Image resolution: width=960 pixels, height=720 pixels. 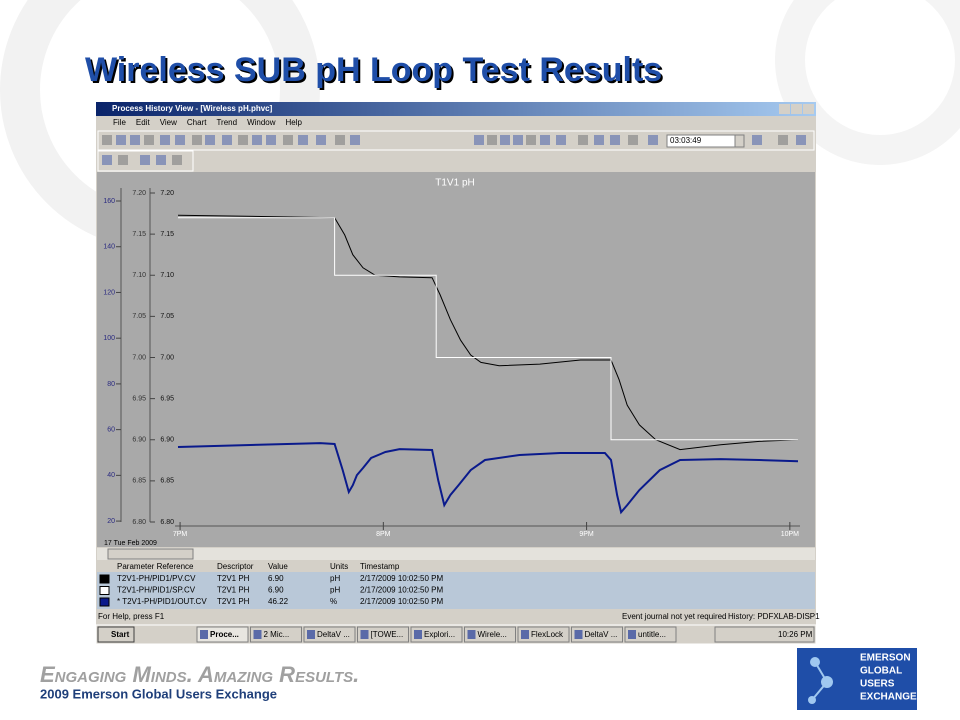 I want to click on menu-item: View, so click(x=168, y=122).